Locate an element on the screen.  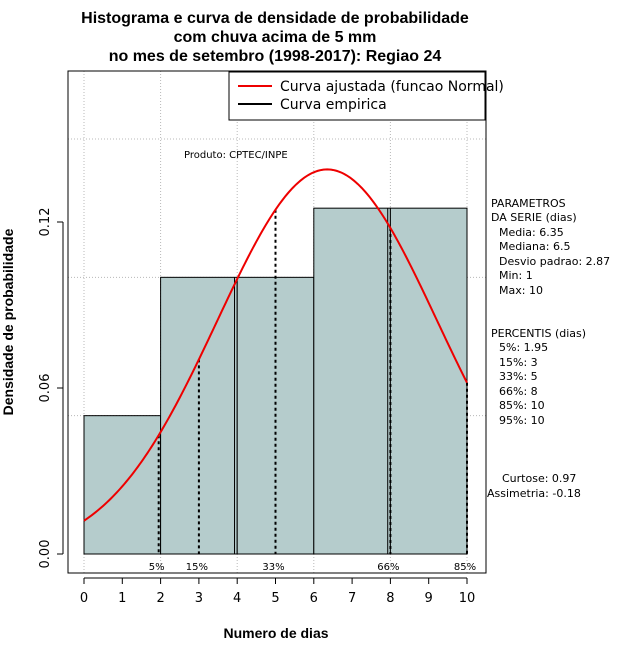
x-axis: 0 1 2 3 4 5 6 7 8 9 10 is located at coordinates (278, 591).